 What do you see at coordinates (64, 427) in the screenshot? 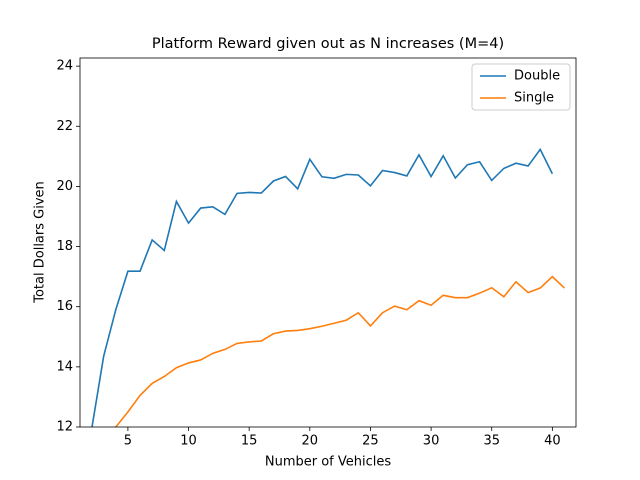
I see `y-tick-label: 12` at bounding box center [64, 427].